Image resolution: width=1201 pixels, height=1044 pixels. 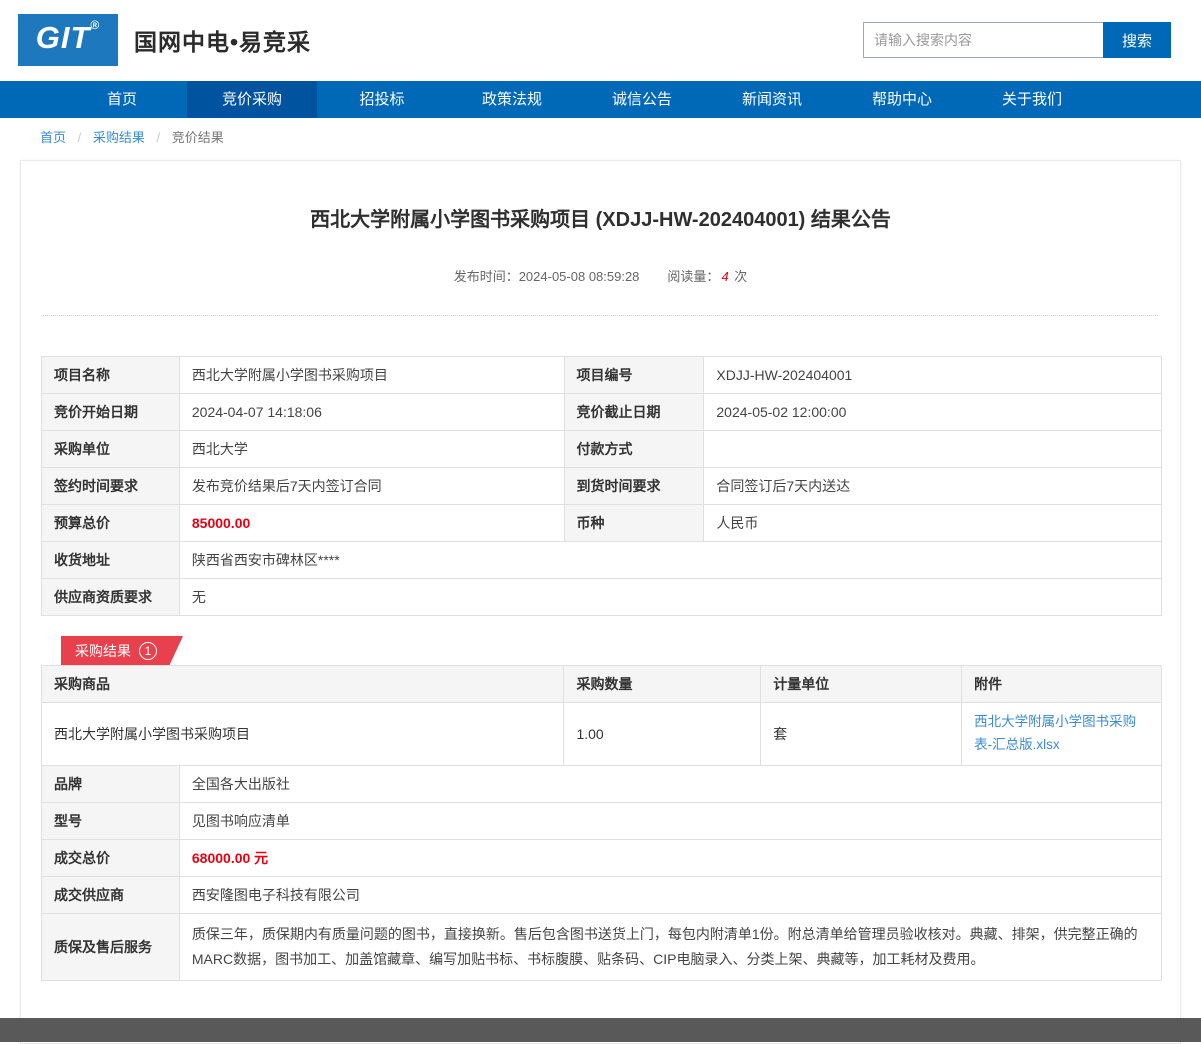 What do you see at coordinates (600, 138) in the screenshot?
I see `breadcrumb: 首页 / 采购结果 / 竞价结果` at bounding box center [600, 138].